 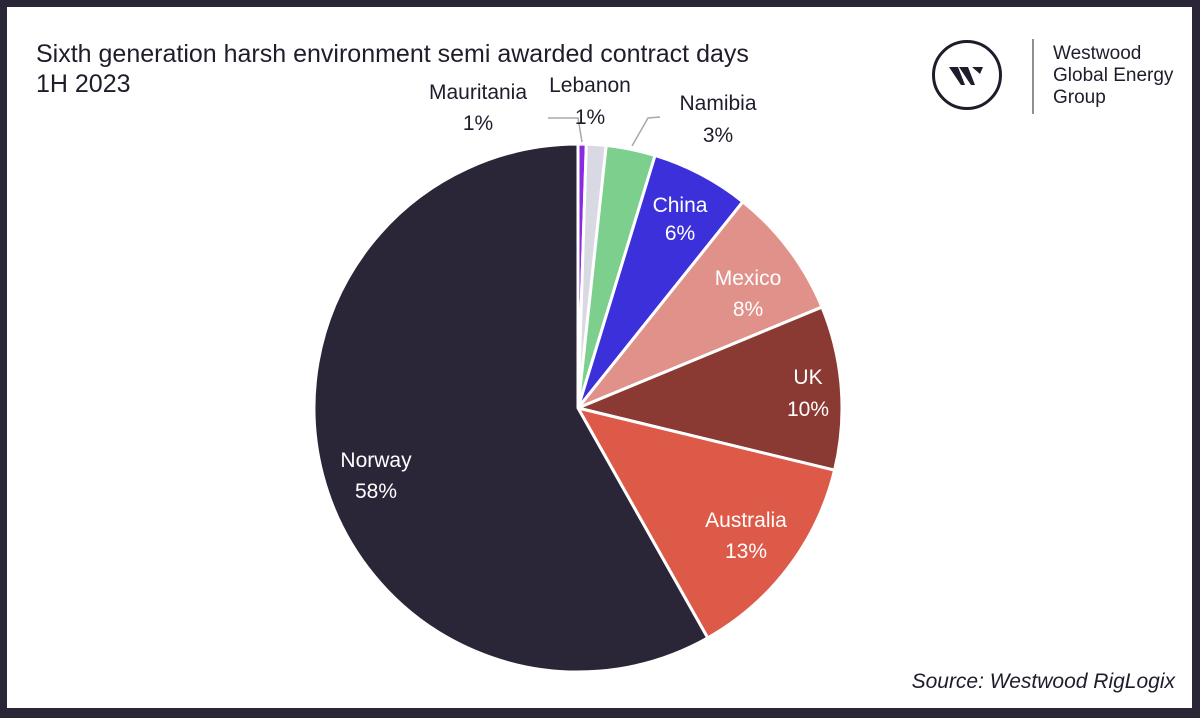 I want to click on logo-text: Westwood Global Energy Group, so click(x=1113, y=76).